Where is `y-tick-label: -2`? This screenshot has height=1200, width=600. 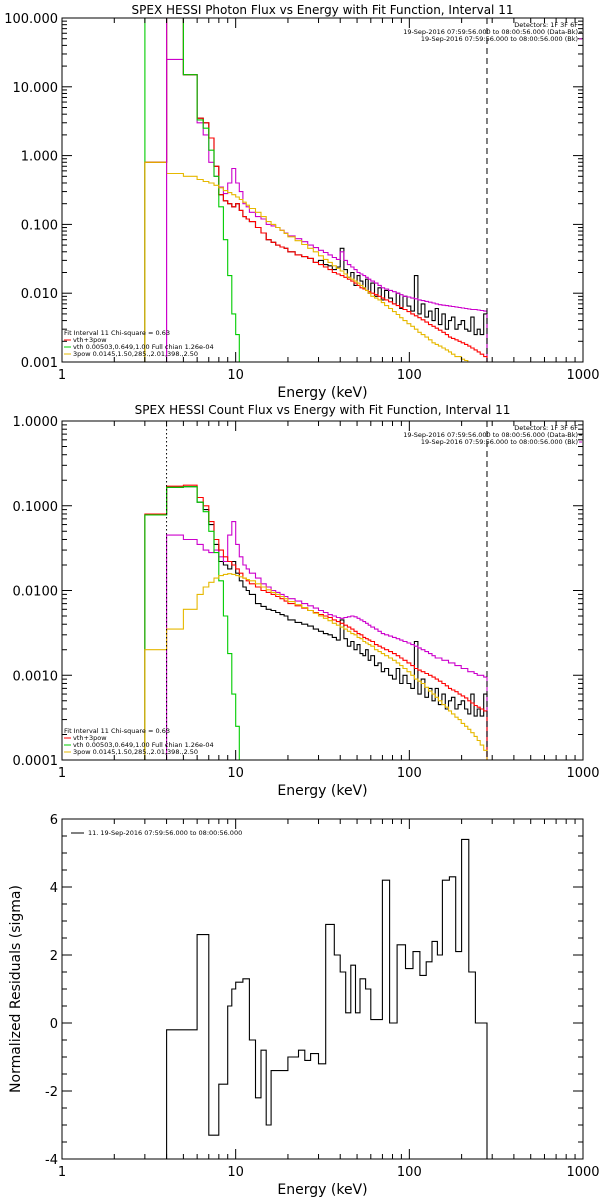 y-tick-label: -2 is located at coordinates (51, 1092).